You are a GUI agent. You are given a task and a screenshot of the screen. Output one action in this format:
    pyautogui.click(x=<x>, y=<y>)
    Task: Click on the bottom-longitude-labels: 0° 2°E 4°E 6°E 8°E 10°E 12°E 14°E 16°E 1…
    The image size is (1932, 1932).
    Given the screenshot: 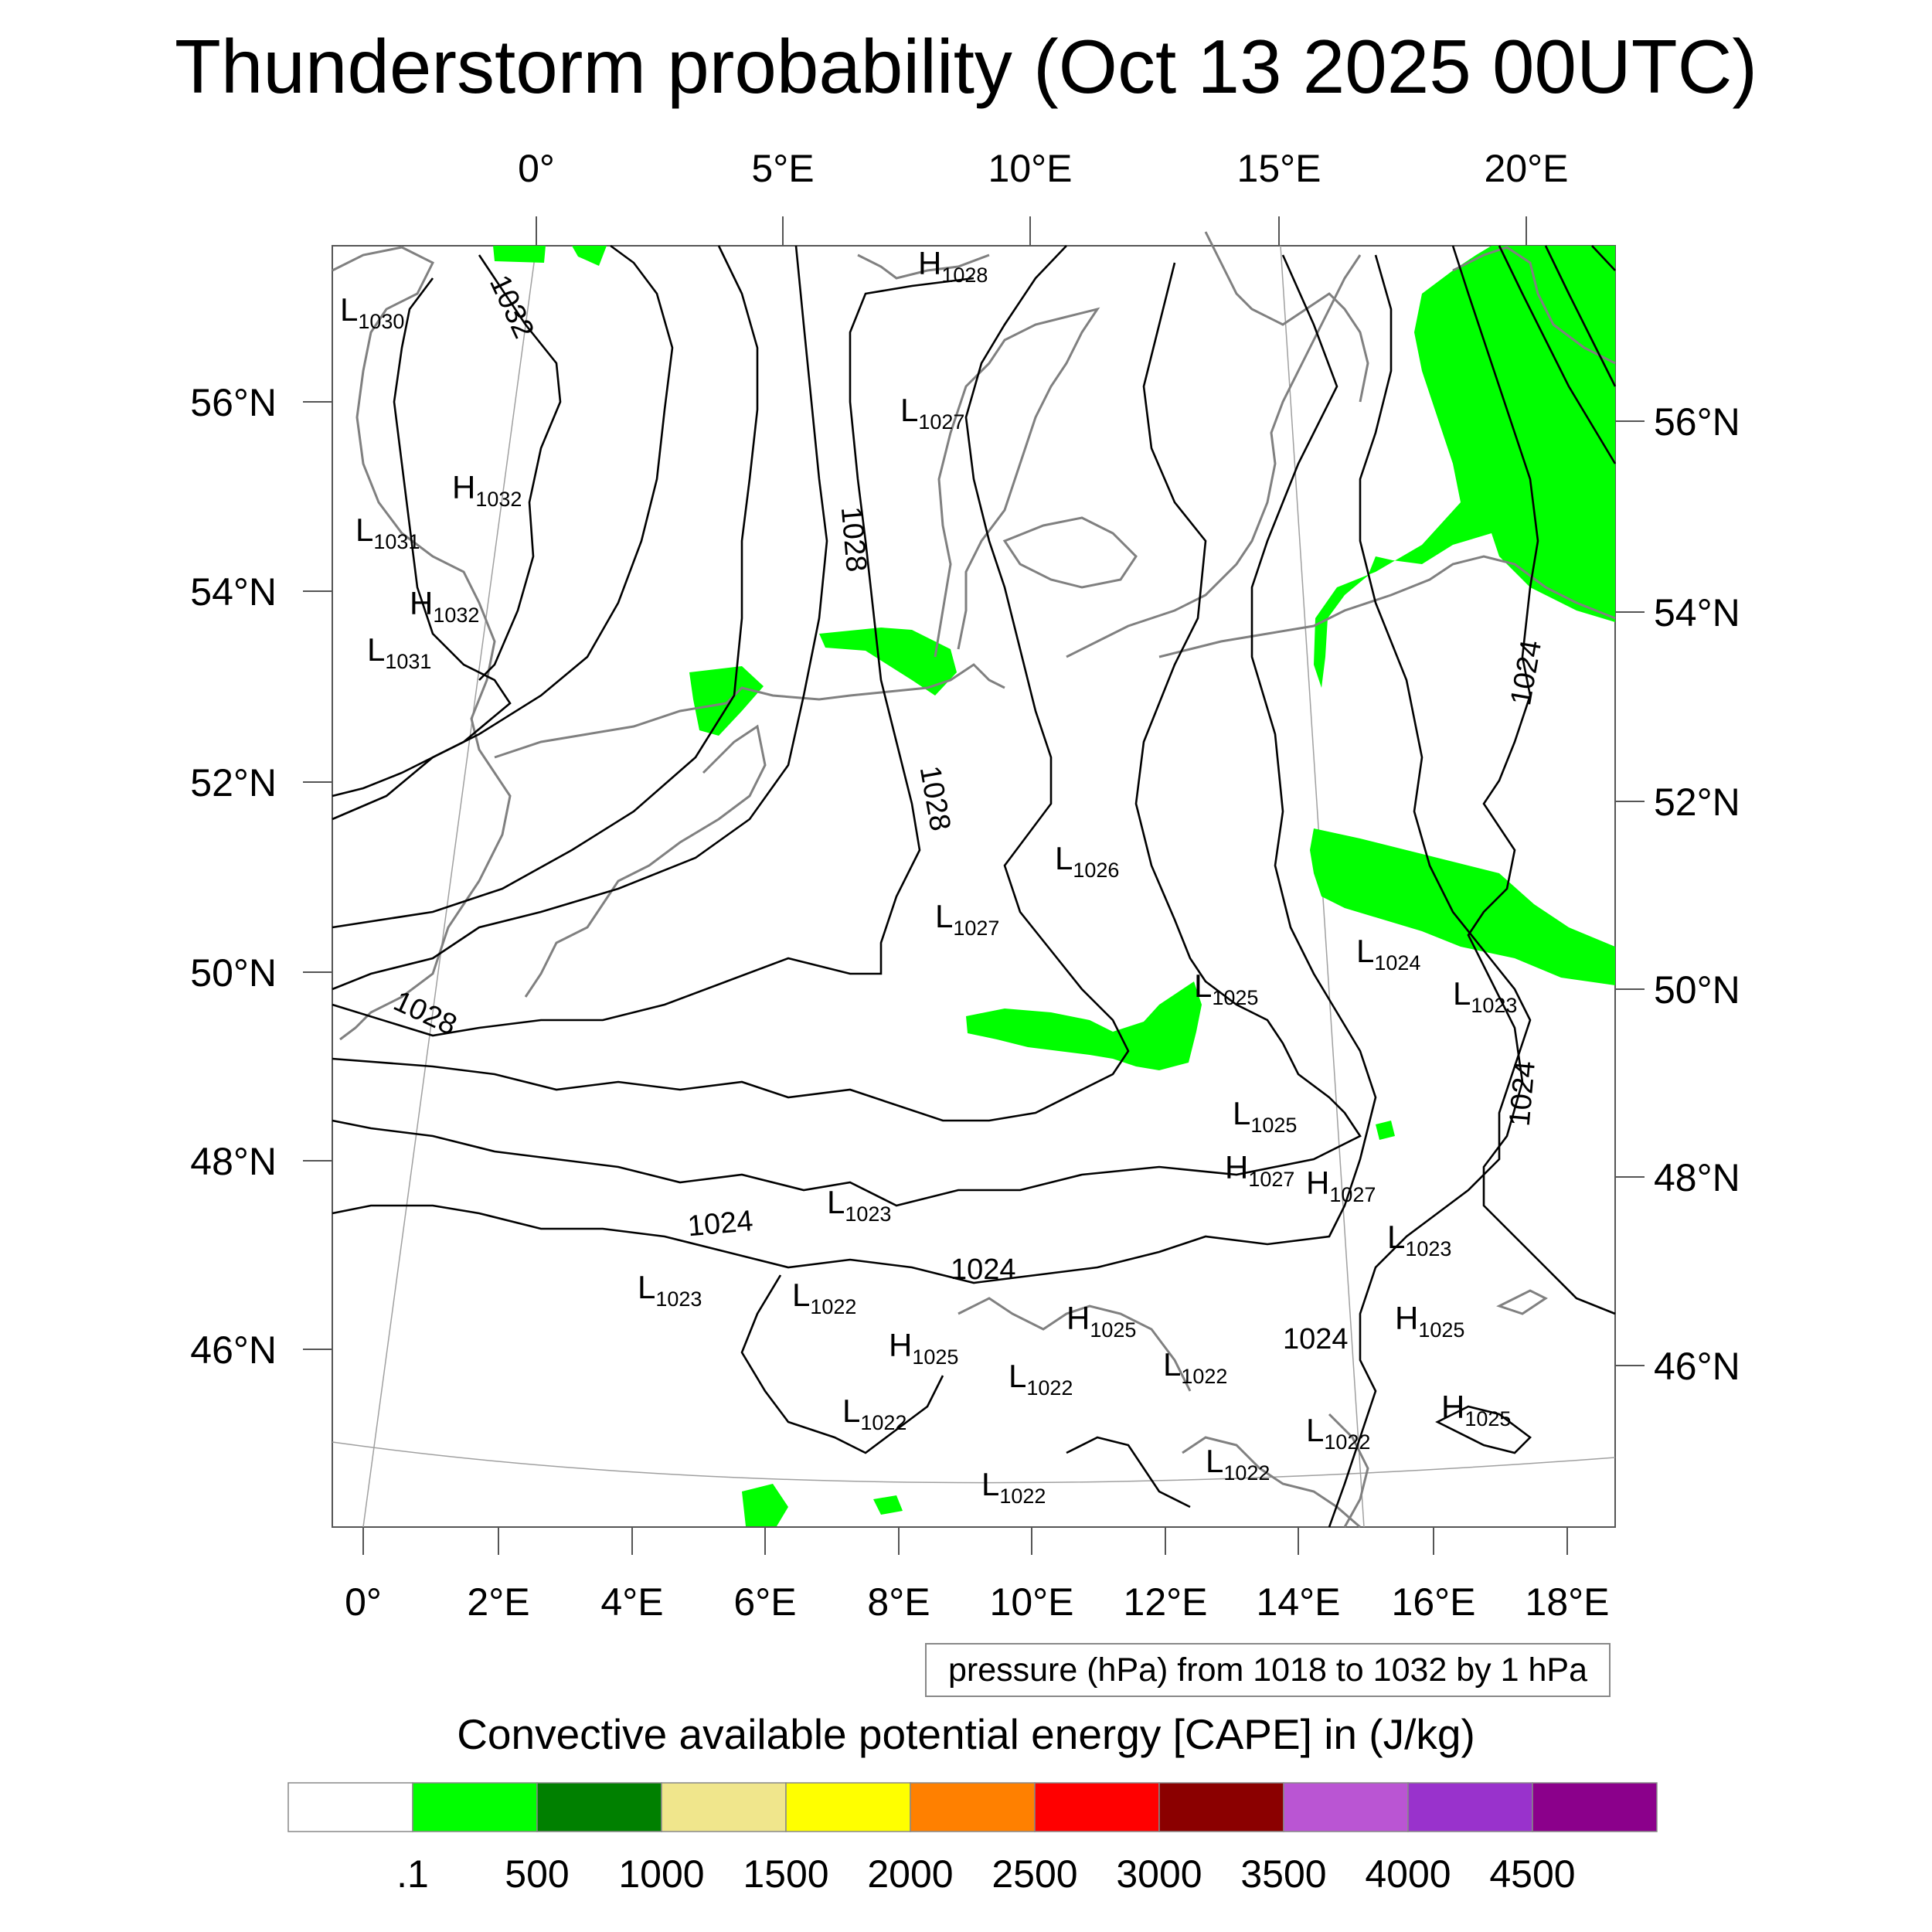 What is the action you would take?
    pyautogui.click(x=977, y=1602)
    